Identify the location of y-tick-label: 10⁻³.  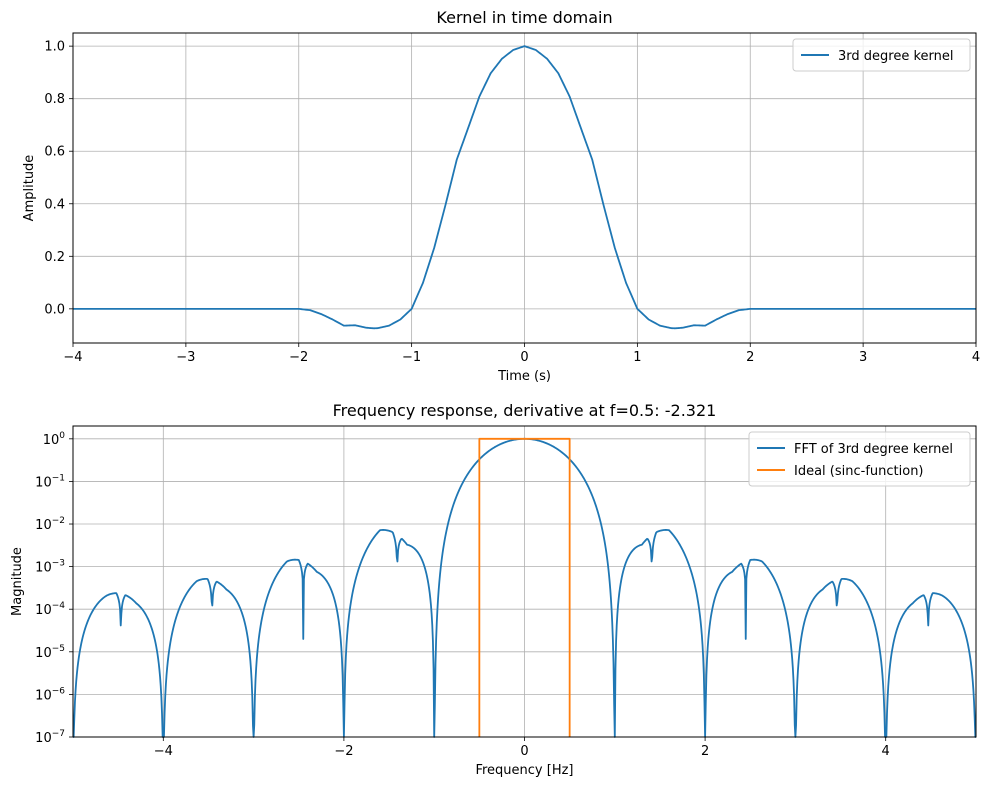
(50, 567).